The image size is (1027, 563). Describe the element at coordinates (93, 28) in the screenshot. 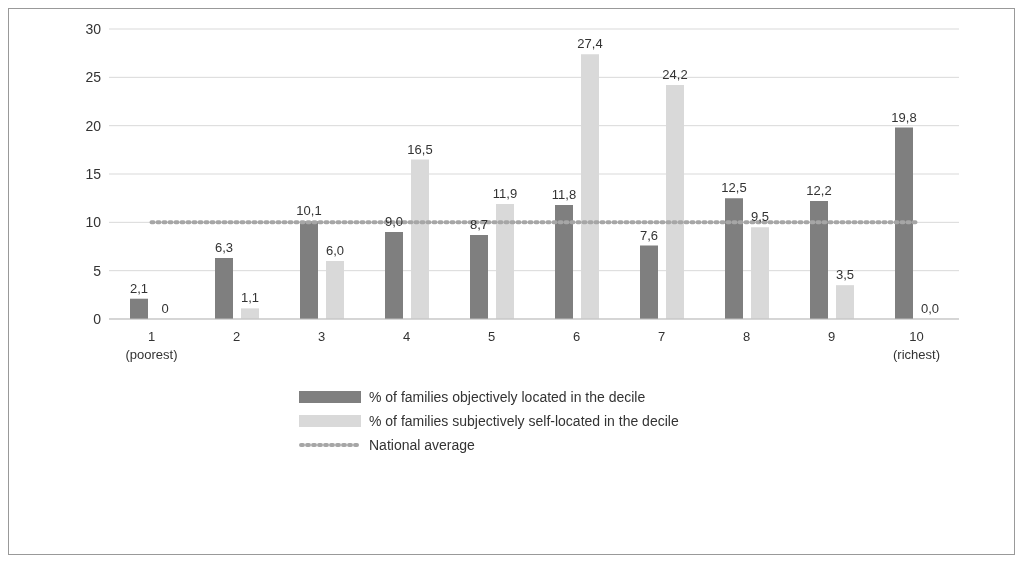

I see `y-tick-label: 30` at that location.